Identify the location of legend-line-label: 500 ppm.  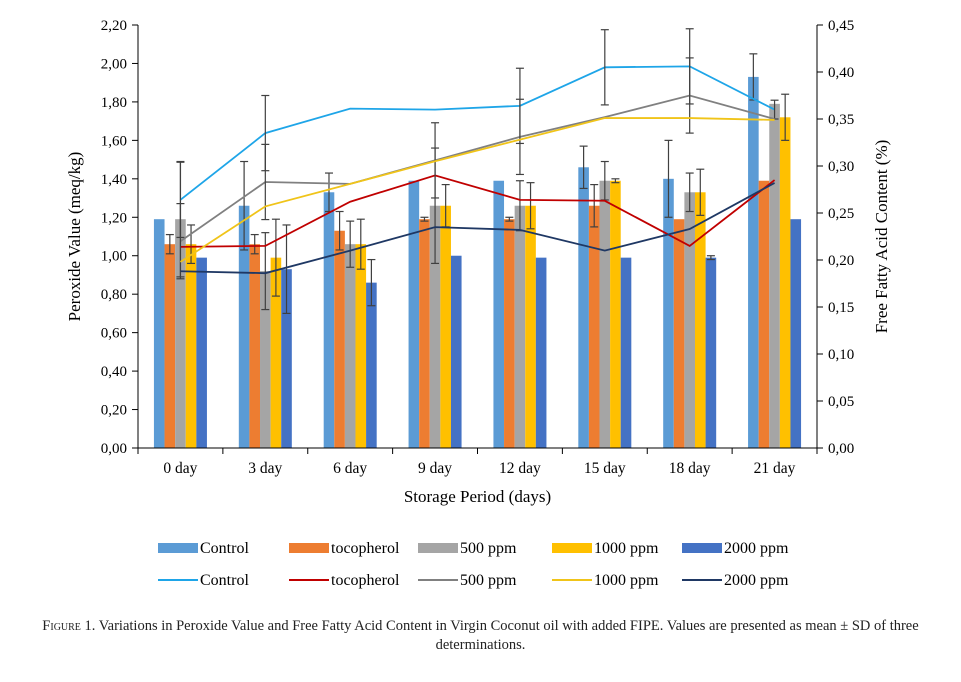
(488, 580).